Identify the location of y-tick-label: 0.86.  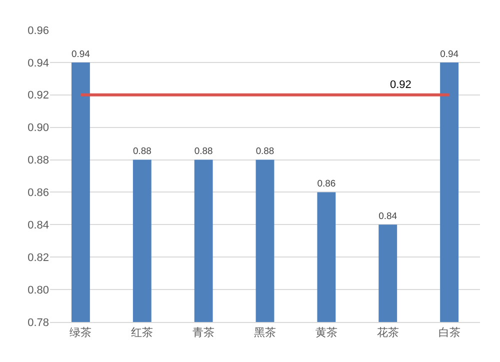
(38, 193).